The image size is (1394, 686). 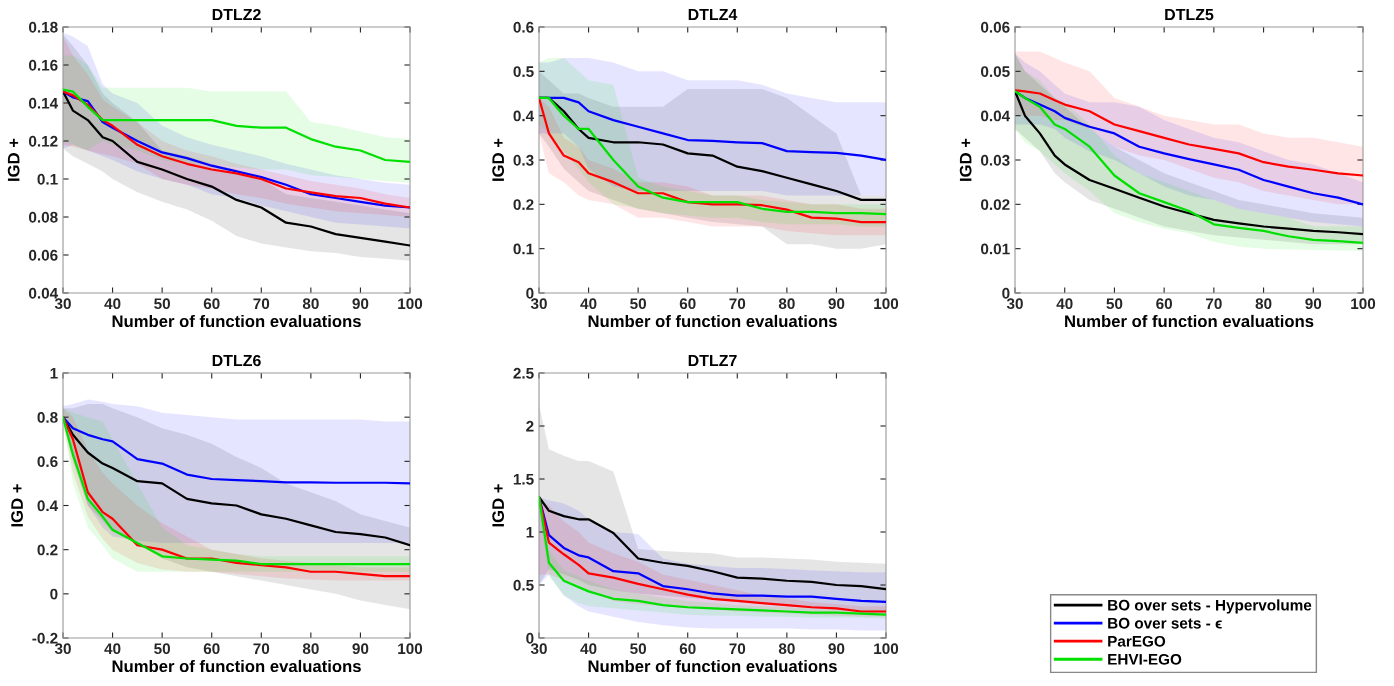 What do you see at coordinates (1165, 623) in the screenshot?
I see `legend-label: BO over sets - ϵ` at bounding box center [1165, 623].